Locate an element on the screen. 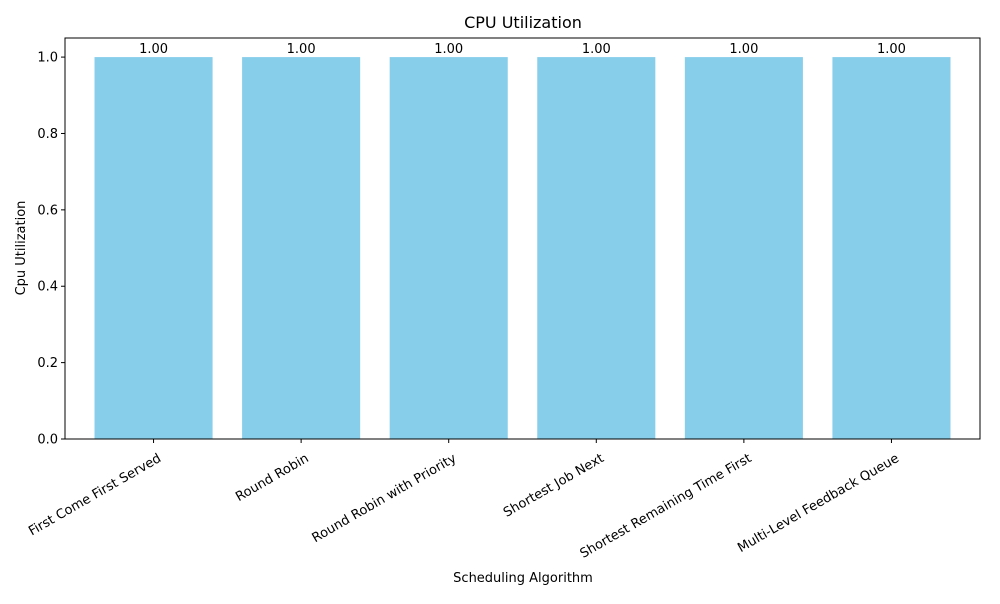 This screenshot has height=604, width=1000. x-tick-label-2: Round Robin is located at coordinates (272, 478).